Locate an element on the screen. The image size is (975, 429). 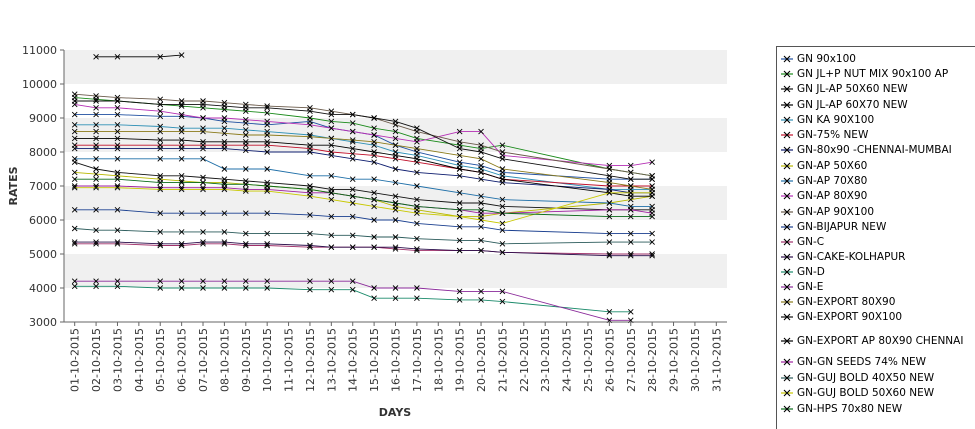
x-tick-label: 19-10-2015 is located at coordinates (460, 360).